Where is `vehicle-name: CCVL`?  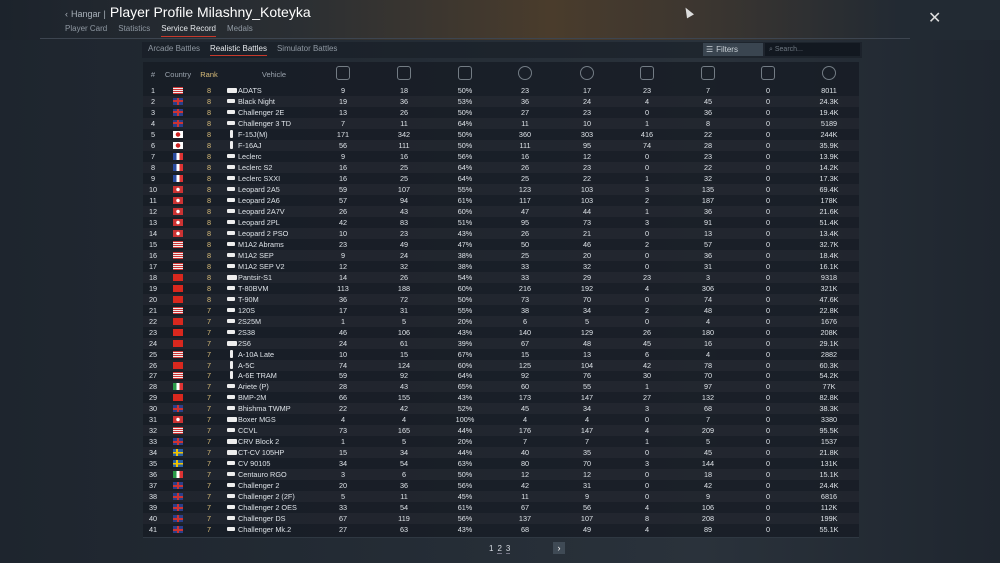
vehicle-name: CCVL is located at coordinates (248, 431).